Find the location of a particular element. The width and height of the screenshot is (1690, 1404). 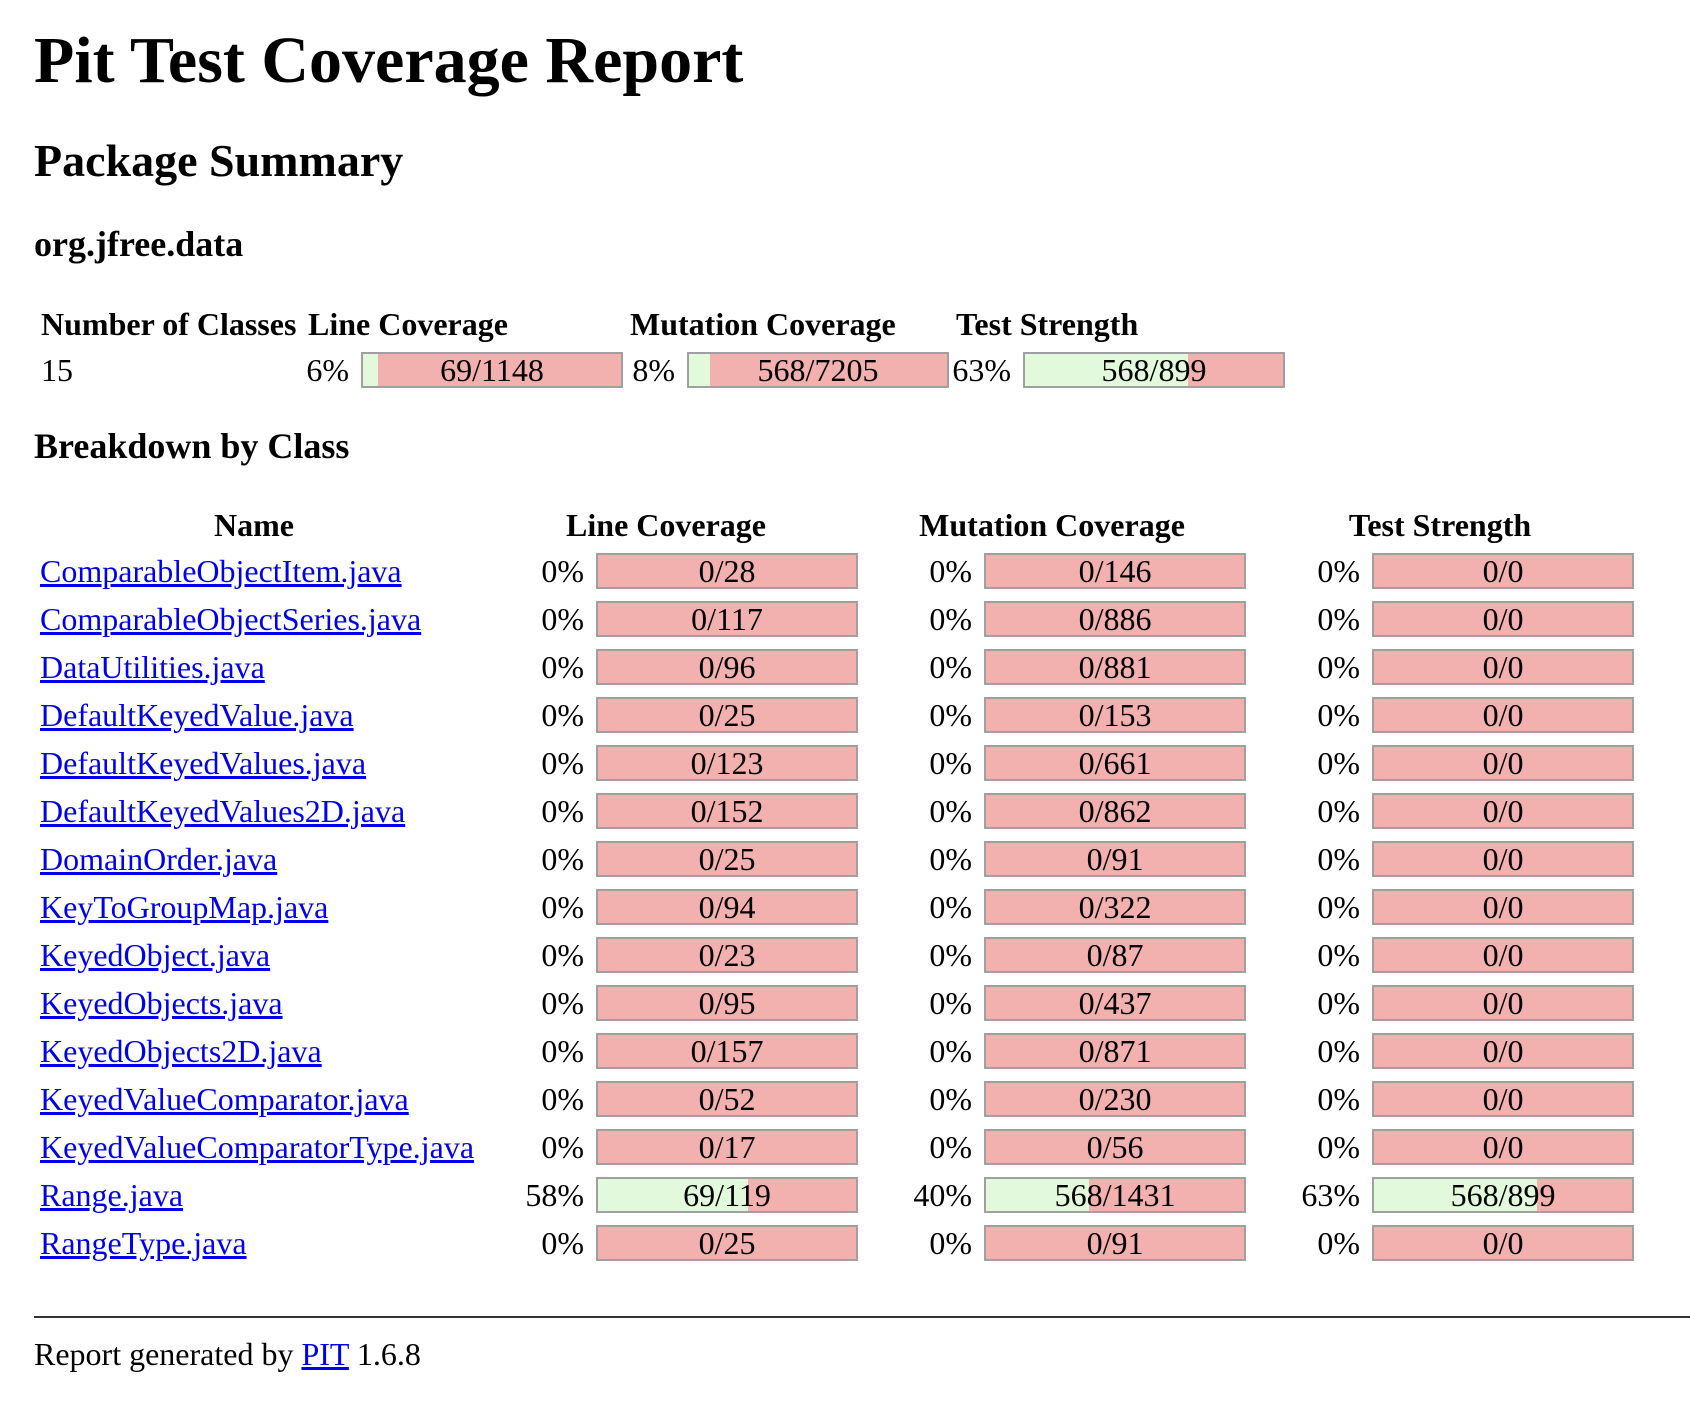

class-name-cell: KeyedValueComparator.java is located at coordinates (254, 1099).